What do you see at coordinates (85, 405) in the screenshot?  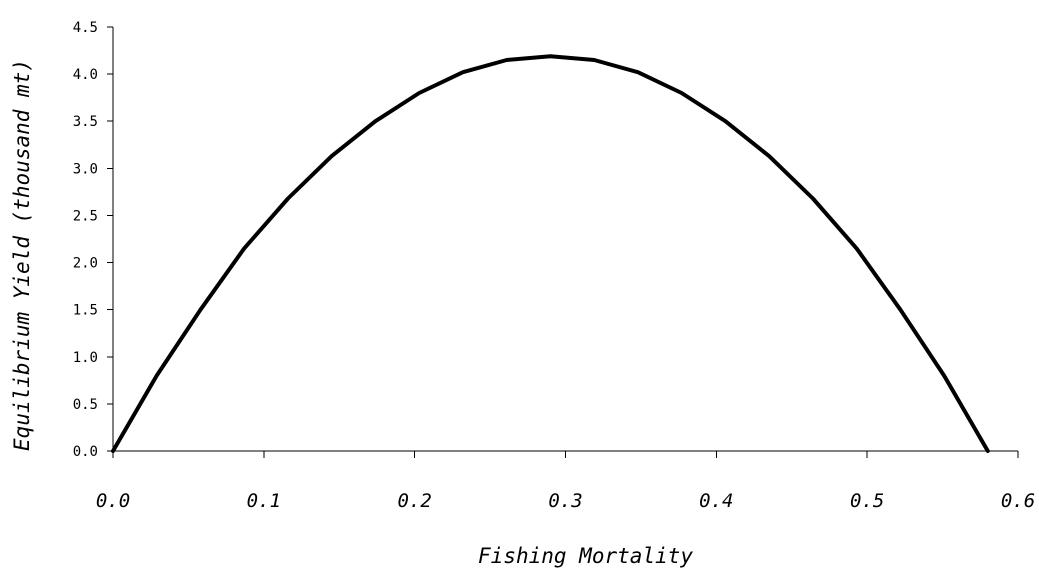 I see `y-tick-label: 0.5` at bounding box center [85, 405].